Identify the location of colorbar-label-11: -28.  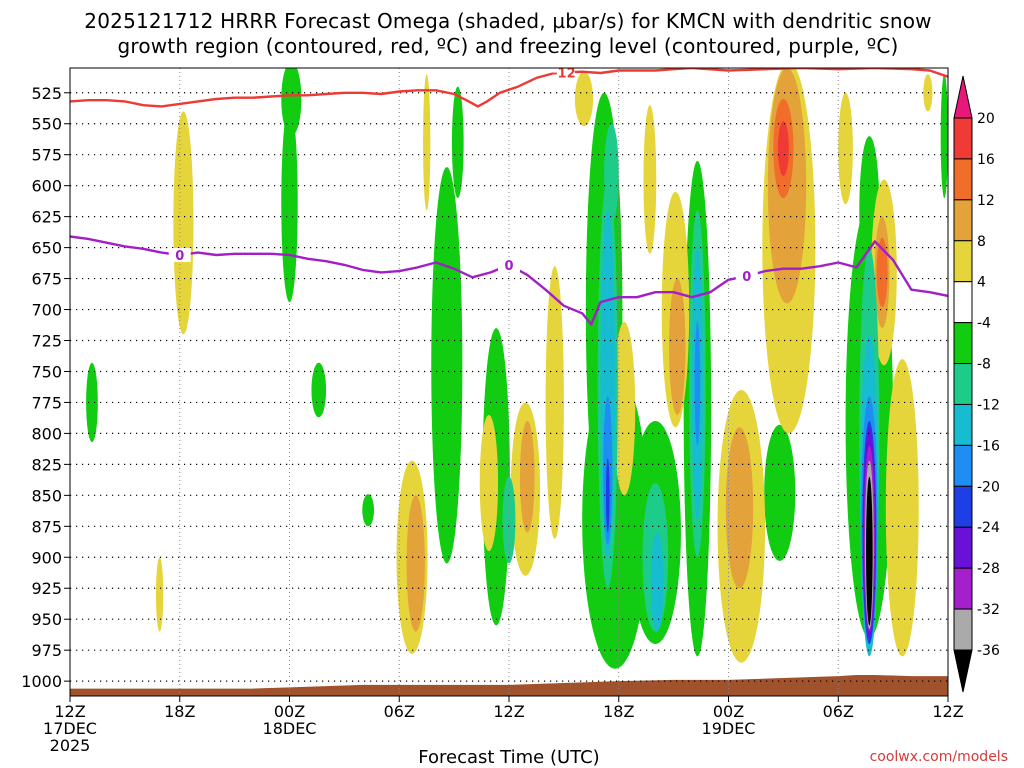
(988, 569).